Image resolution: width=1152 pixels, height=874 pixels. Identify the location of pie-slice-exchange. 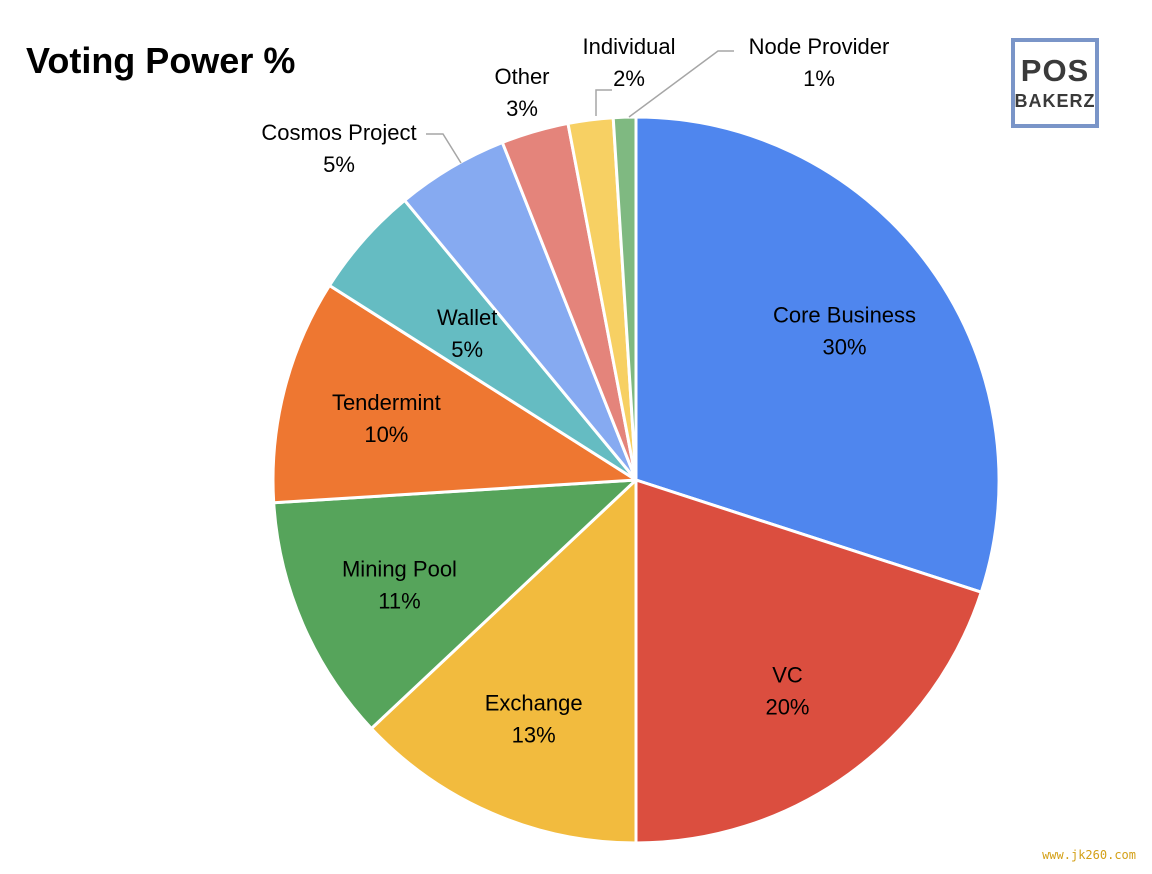
(503, 661).